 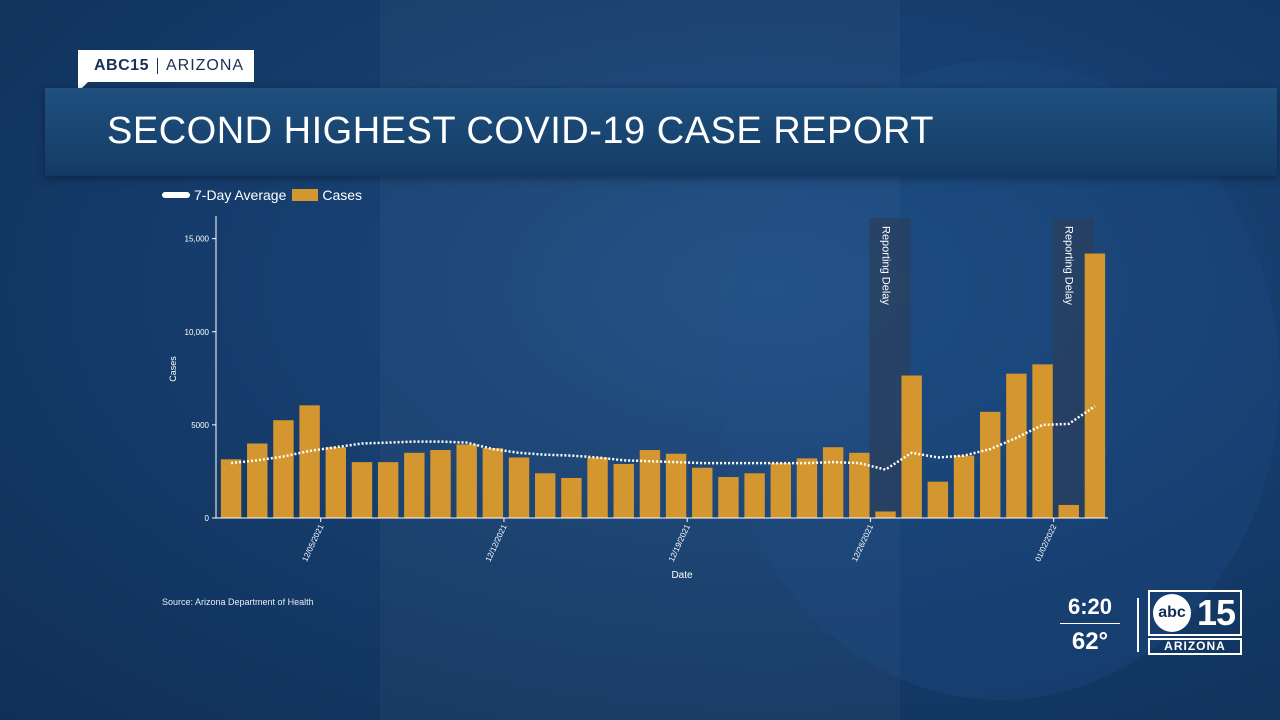 I want to click on clock-divider, so click(x=1090, y=623).